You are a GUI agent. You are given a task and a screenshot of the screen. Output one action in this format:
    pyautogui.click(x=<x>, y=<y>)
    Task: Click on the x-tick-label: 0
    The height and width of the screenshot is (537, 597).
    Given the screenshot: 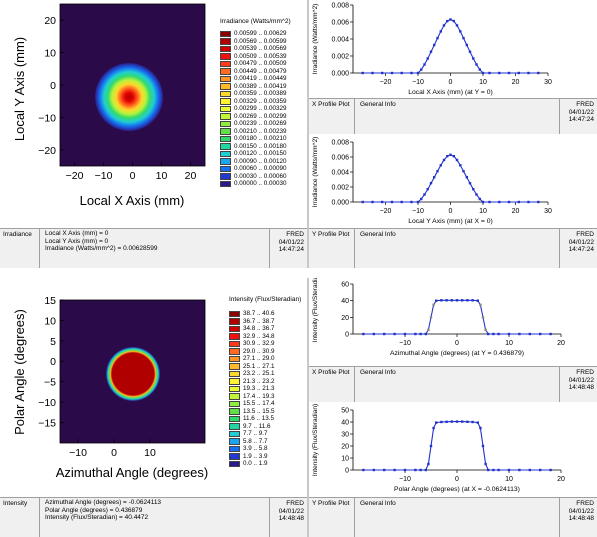 What is the action you would take?
    pyautogui.click(x=451, y=82)
    